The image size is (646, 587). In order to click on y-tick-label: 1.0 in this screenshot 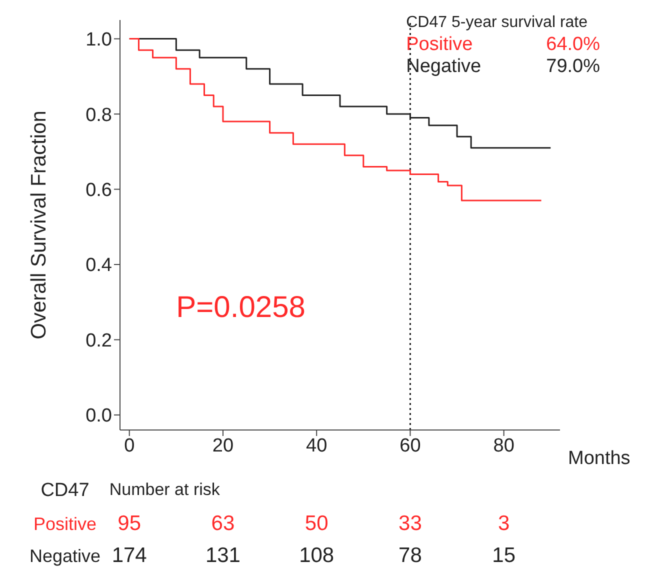, I will do `click(99, 40)`.